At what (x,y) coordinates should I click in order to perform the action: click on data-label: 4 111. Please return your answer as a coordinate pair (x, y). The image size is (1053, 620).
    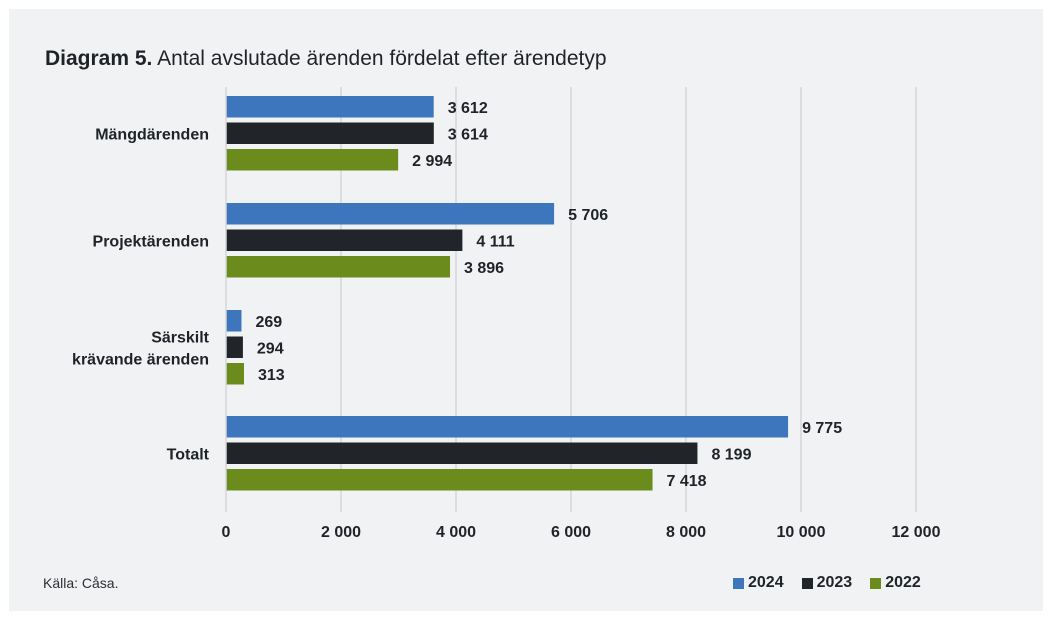
    Looking at the image, I should click on (495, 241).